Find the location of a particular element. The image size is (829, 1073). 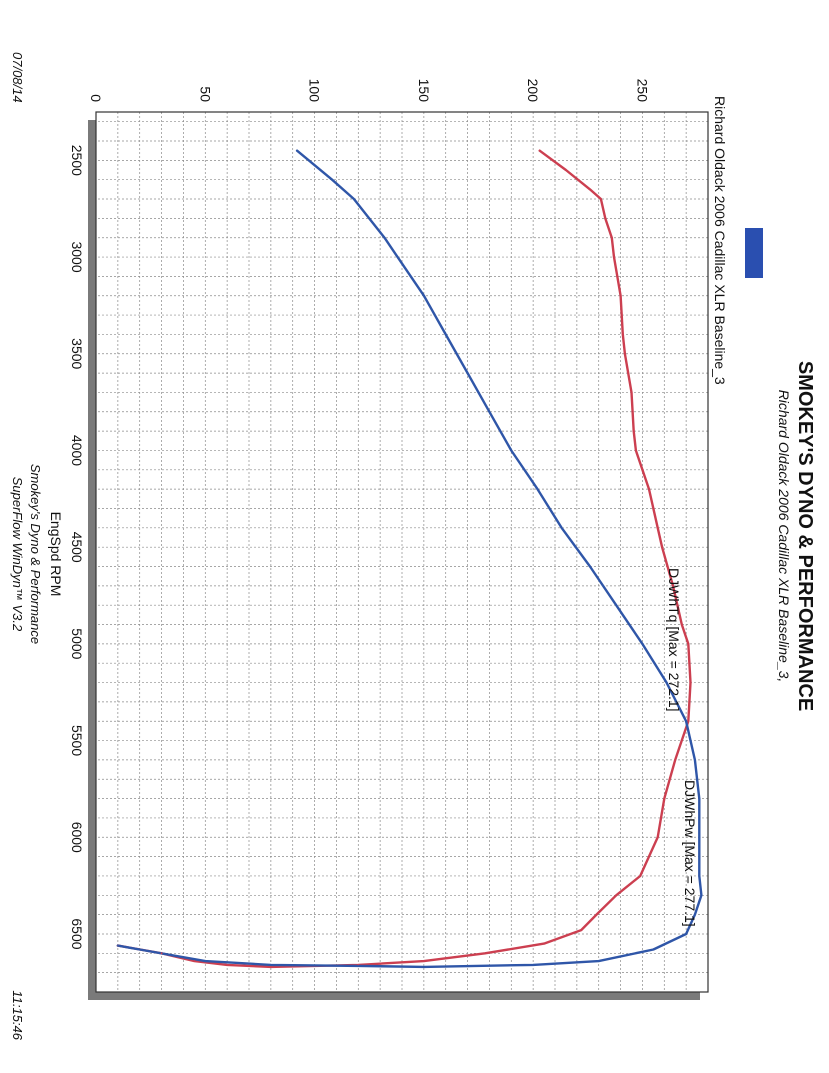

series-label-torque: DJWhTq [Max = 272.1] is located at coordinates (674, 640).